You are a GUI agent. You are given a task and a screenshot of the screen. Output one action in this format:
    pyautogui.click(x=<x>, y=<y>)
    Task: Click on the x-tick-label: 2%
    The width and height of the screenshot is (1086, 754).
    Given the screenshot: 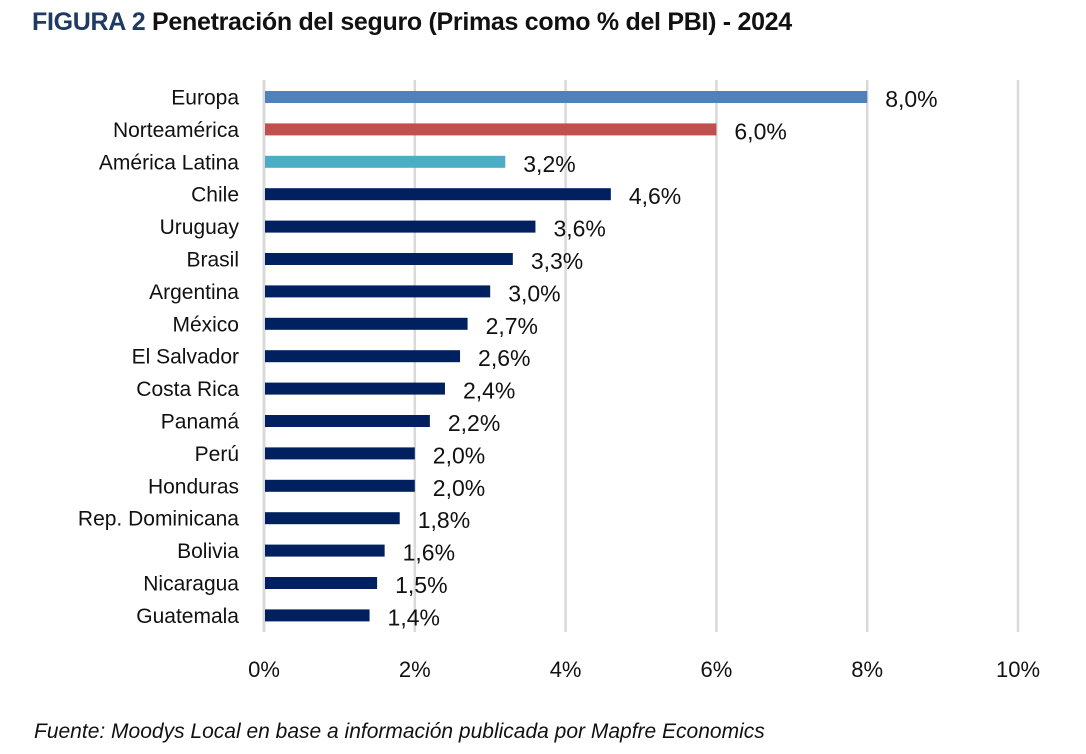 What is the action you would take?
    pyautogui.click(x=415, y=669)
    